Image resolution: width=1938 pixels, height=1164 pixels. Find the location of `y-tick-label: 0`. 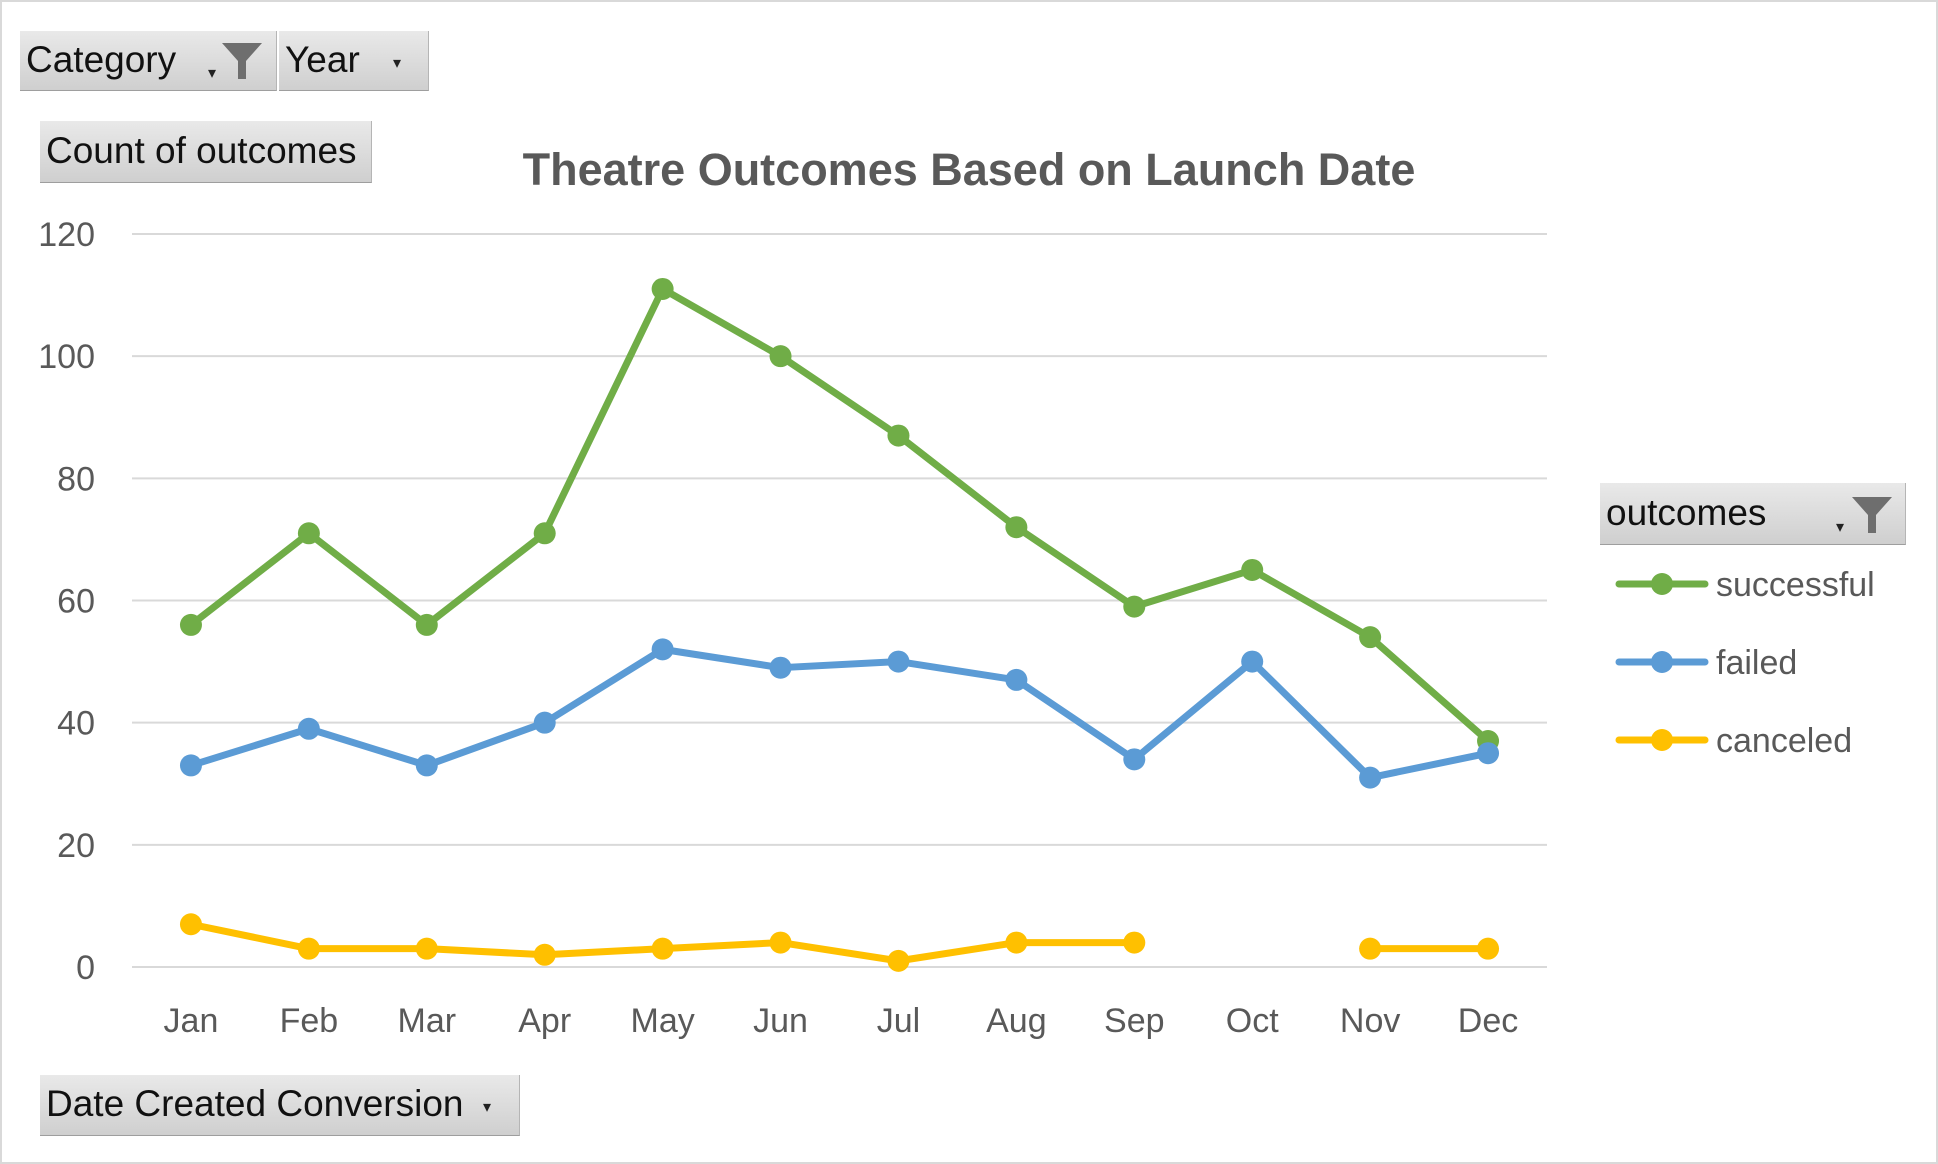

y-tick-label: 0 is located at coordinates (85, 968).